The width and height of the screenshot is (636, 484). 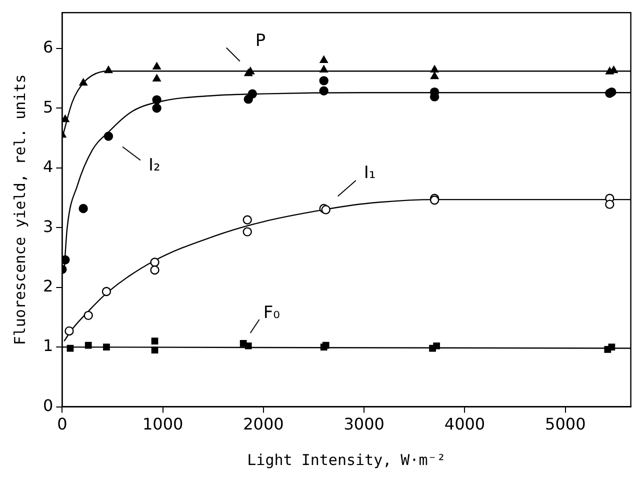 I want to click on y-tick-label: 3, so click(x=48, y=226).